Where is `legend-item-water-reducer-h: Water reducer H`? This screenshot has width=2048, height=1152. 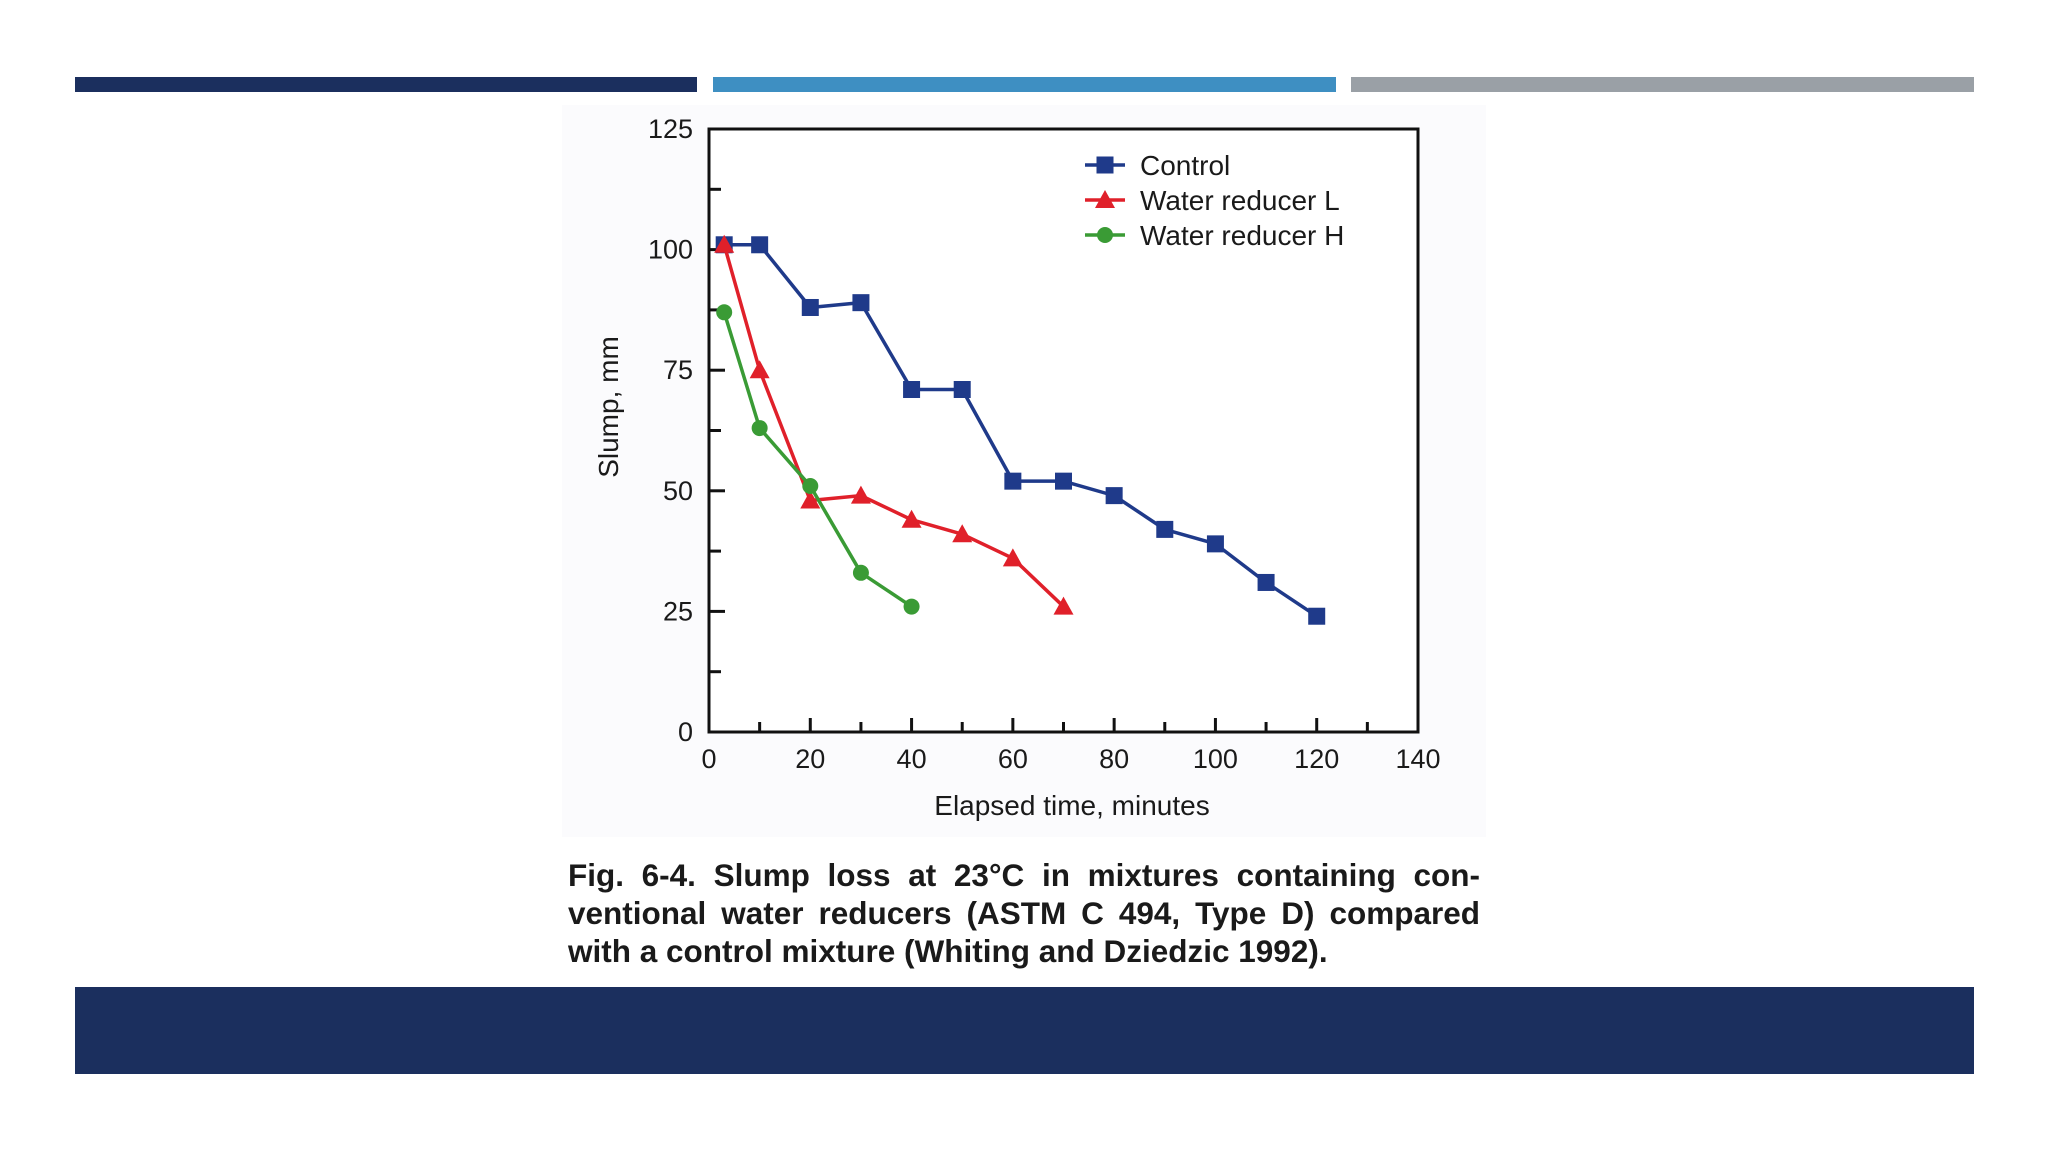 legend-item-water-reducer-h: Water reducer H is located at coordinates (1214, 235).